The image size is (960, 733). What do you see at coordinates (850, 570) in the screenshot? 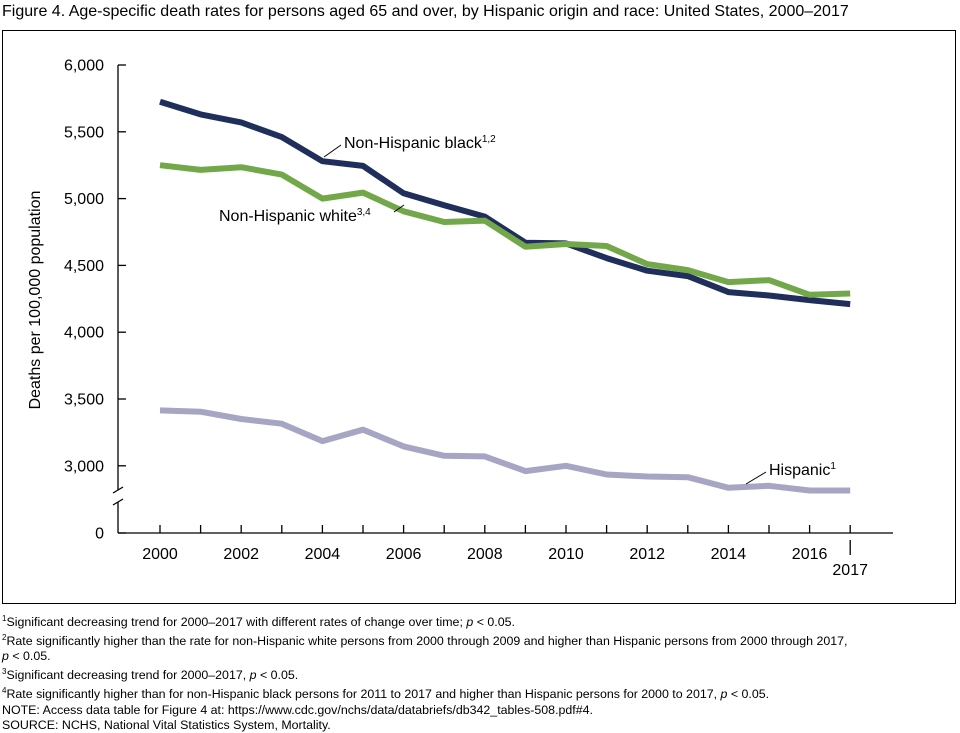
I see `x-tick-label: 2017` at bounding box center [850, 570].